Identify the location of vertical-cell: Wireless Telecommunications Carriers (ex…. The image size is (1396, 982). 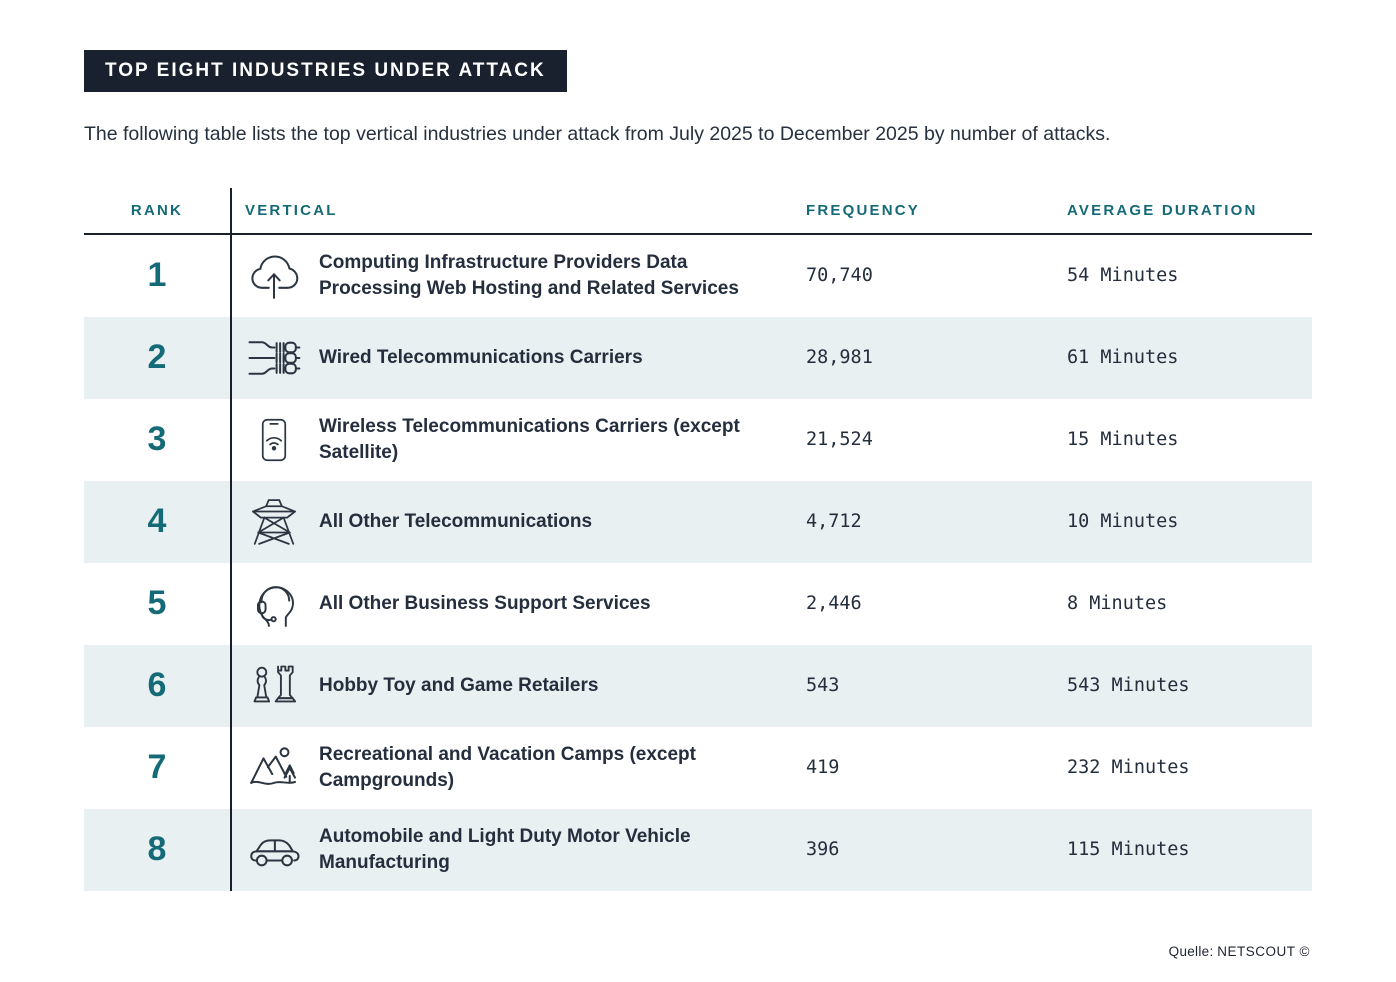
(519, 440).